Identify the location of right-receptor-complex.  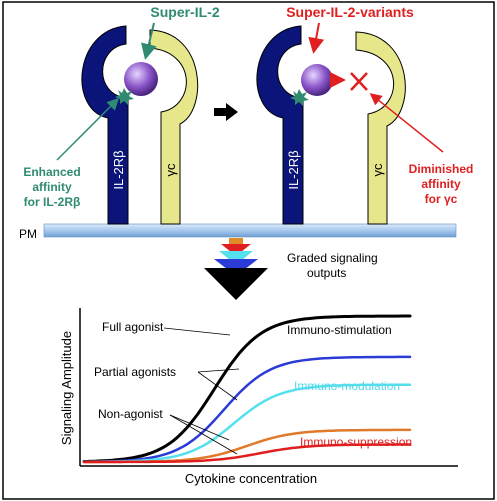
(331, 125).